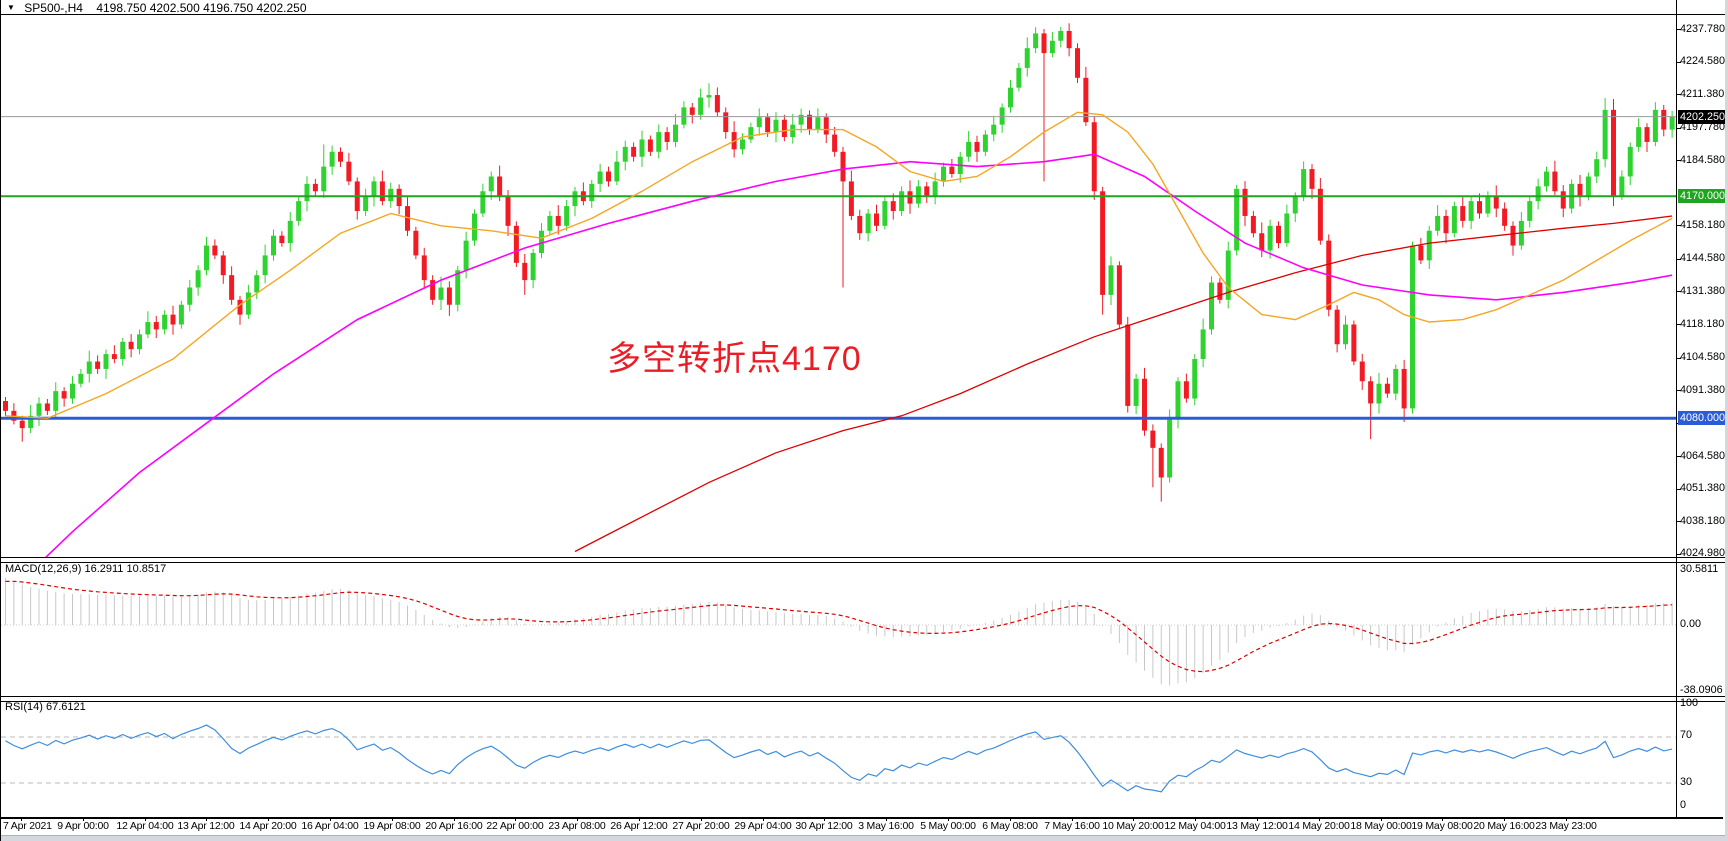 The image size is (1728, 841). I want to click on time-axis-line, so click(862, 818).